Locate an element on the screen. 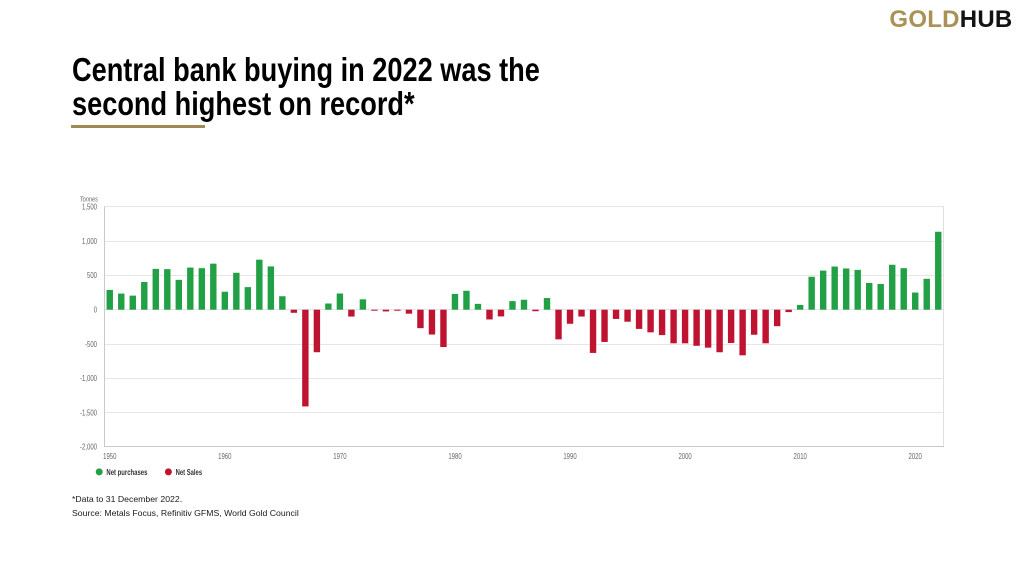 This screenshot has height=576, width=1024. svg-text: 1960 is located at coordinates (225, 456).